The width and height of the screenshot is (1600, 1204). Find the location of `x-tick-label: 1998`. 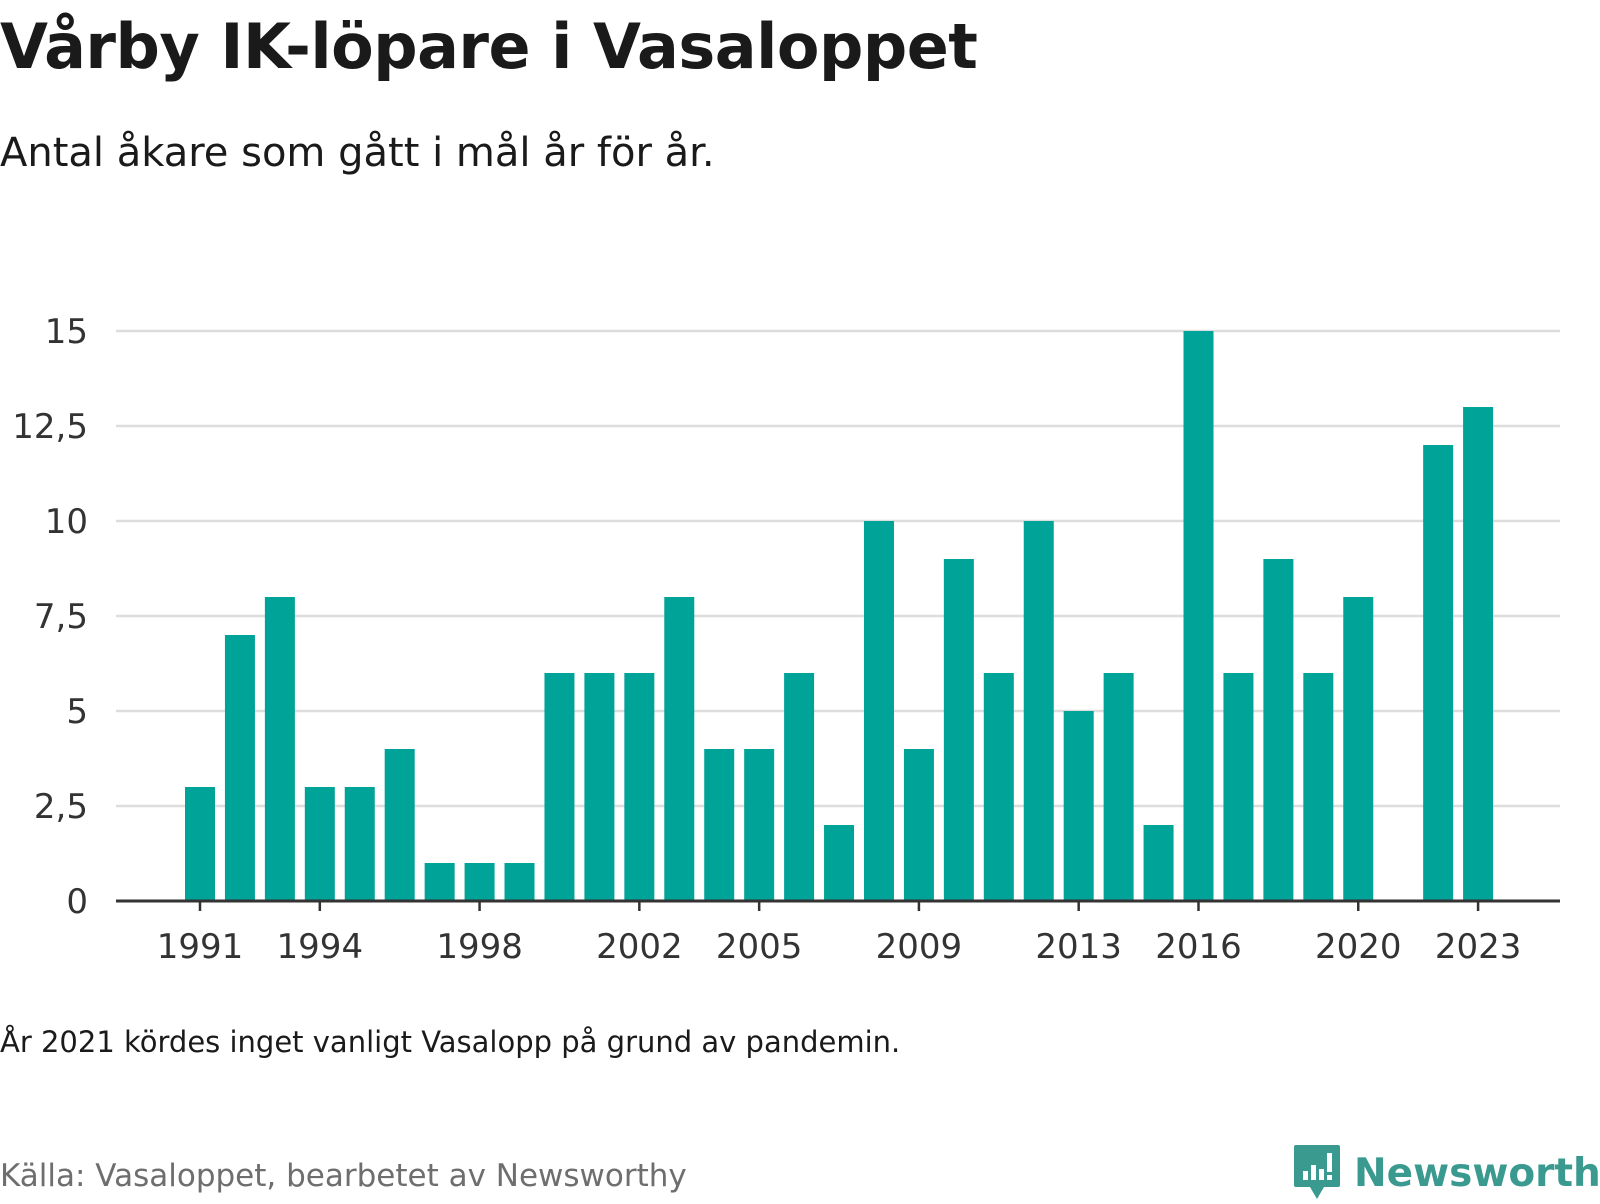

x-tick-label: 1998 is located at coordinates (479, 947).